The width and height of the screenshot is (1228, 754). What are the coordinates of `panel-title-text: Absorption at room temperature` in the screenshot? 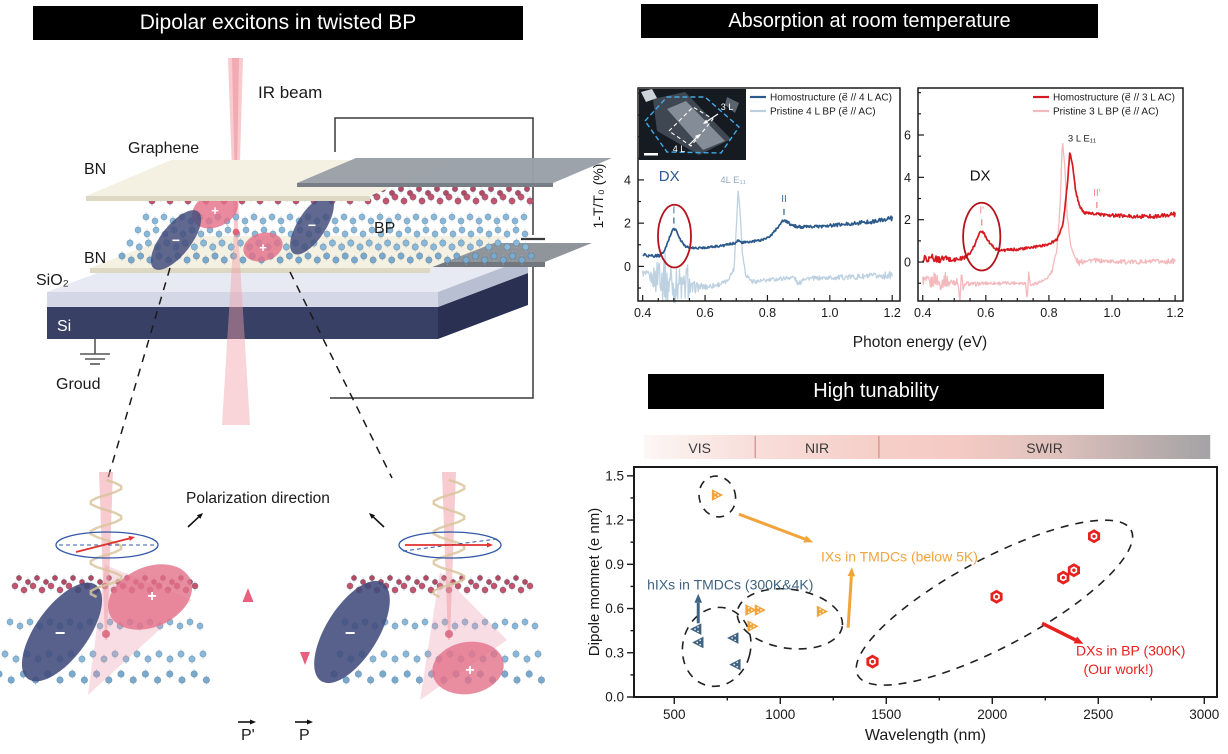 It's located at (869, 20).